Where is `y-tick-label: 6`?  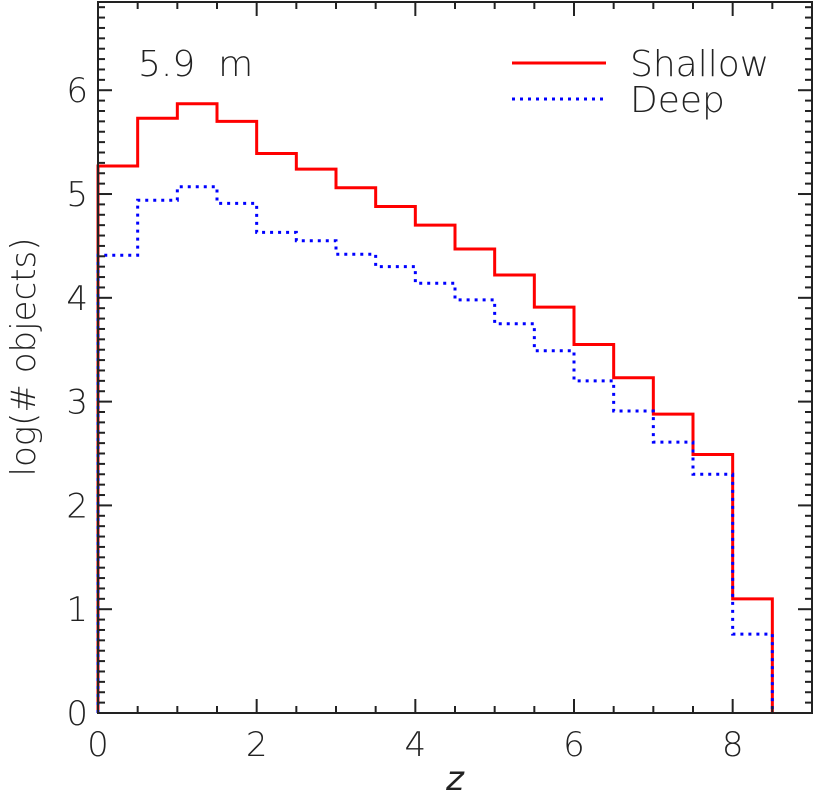 y-tick-label: 6 is located at coordinates (77, 91).